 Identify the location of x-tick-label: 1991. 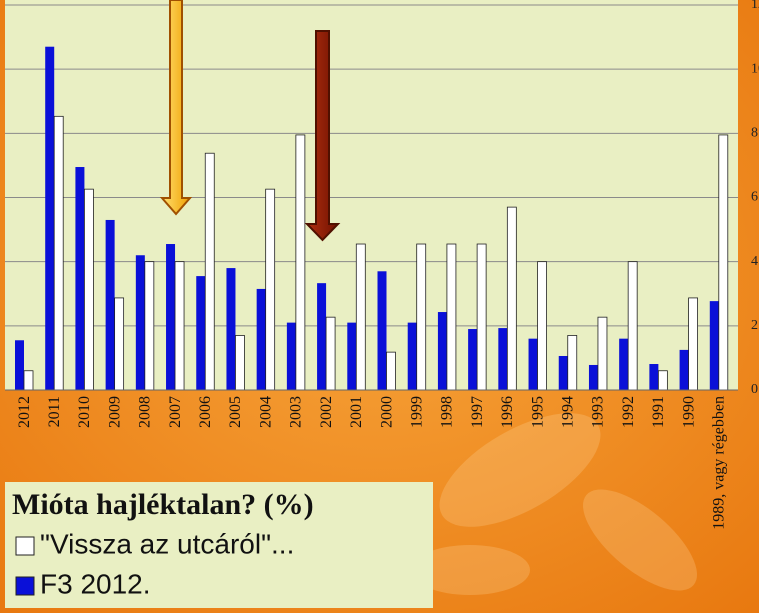
(658, 412).